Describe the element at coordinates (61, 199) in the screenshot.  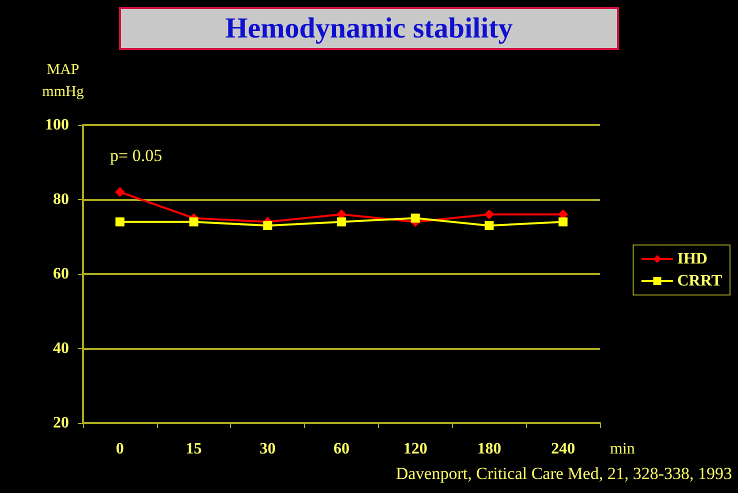
I see `y-tick-label: 80` at that location.